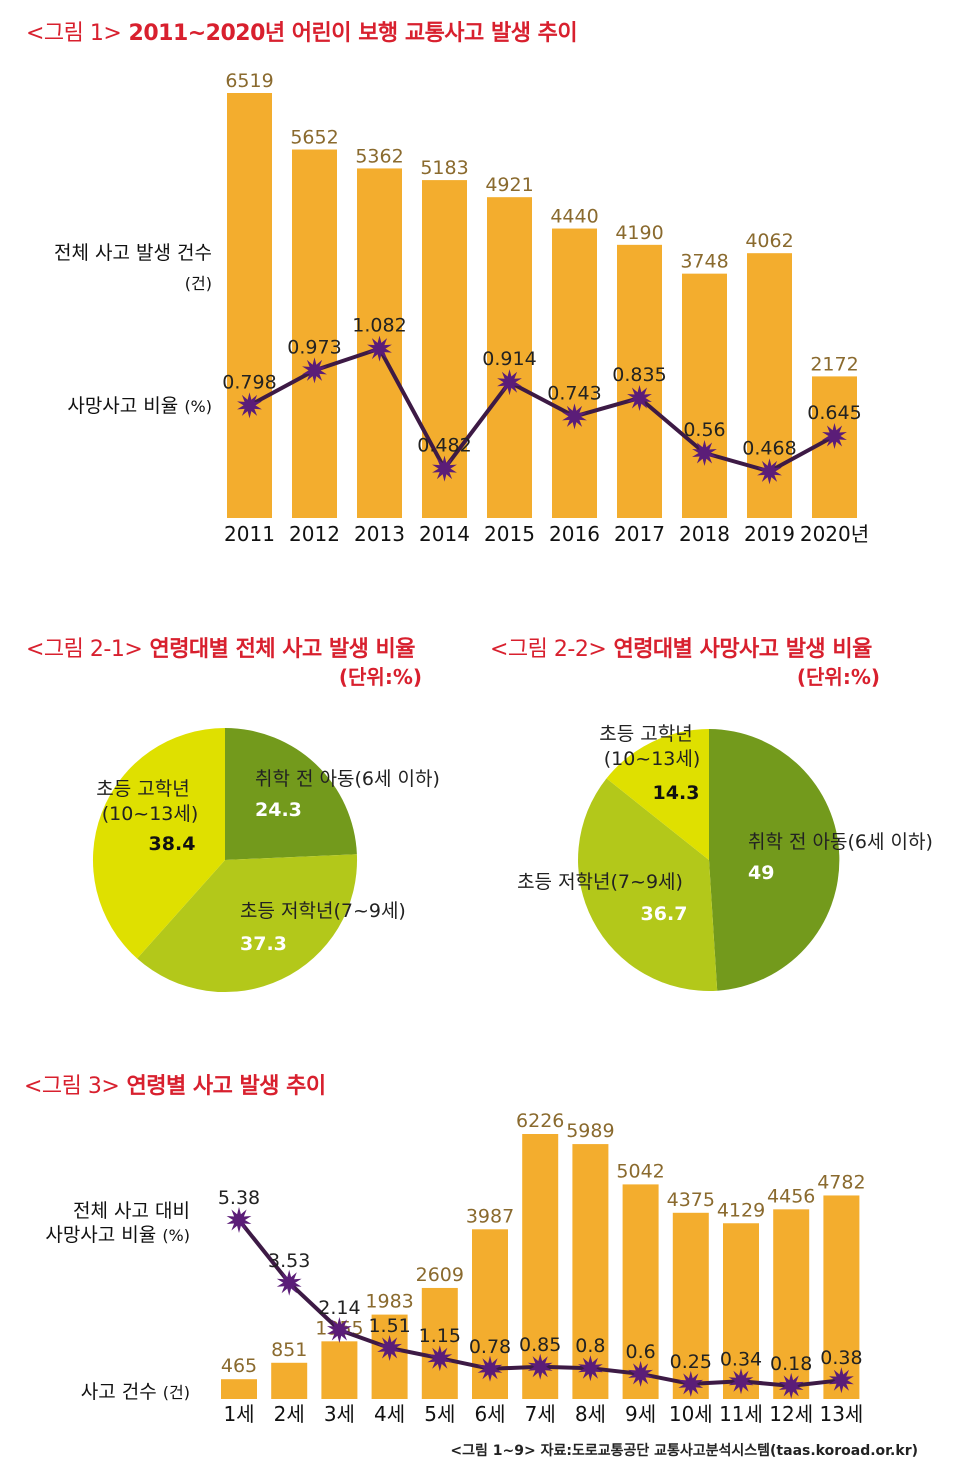  I want to click on fig3-bar-5세, so click(439, 1343).